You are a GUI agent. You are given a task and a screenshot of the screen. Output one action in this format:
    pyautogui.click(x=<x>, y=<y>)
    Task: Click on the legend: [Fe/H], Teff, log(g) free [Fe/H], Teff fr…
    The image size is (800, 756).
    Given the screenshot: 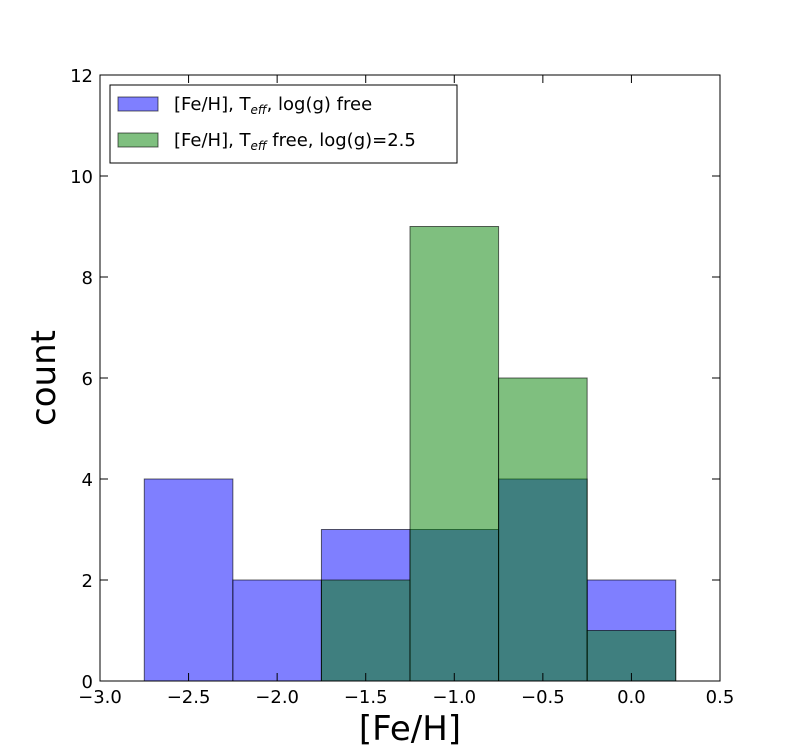 What is the action you would take?
    pyautogui.click(x=283, y=124)
    